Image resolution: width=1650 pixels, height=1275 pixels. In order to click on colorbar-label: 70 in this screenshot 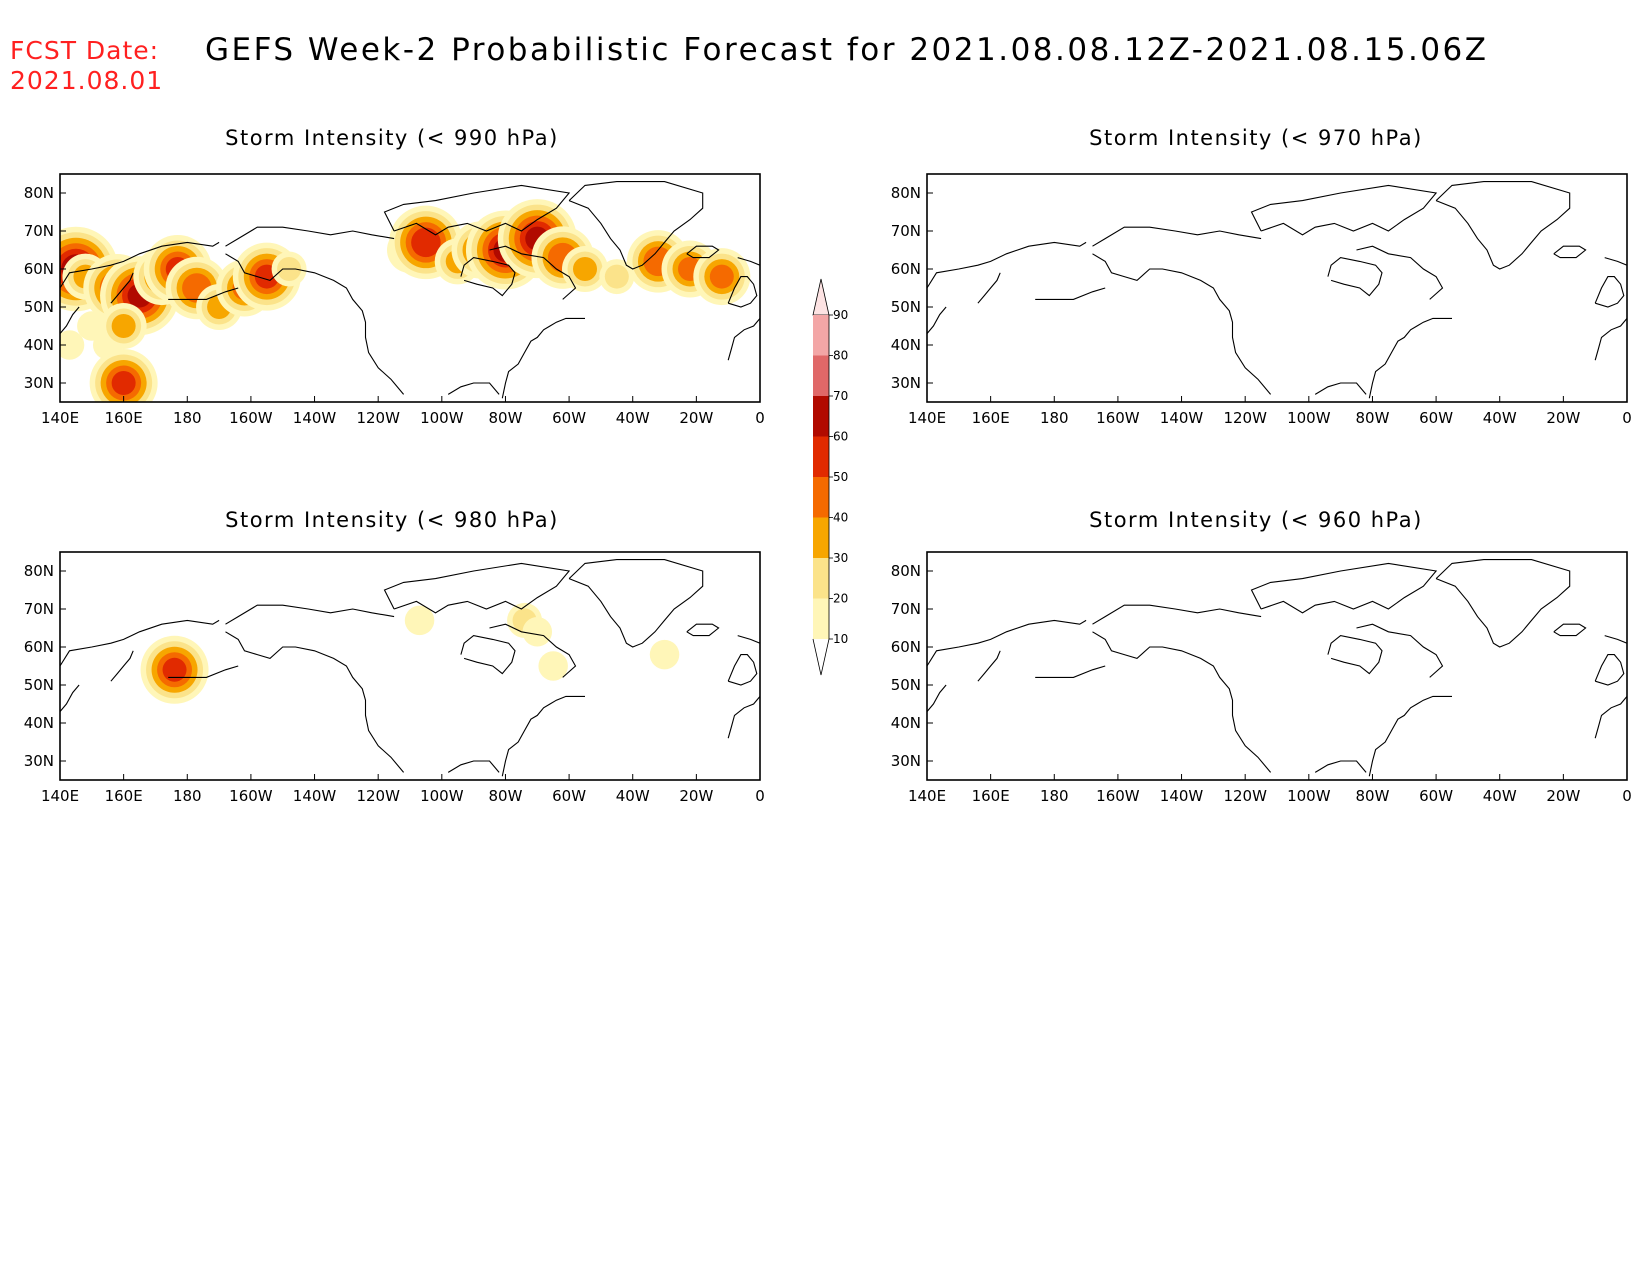, I will do `click(840, 396)`.